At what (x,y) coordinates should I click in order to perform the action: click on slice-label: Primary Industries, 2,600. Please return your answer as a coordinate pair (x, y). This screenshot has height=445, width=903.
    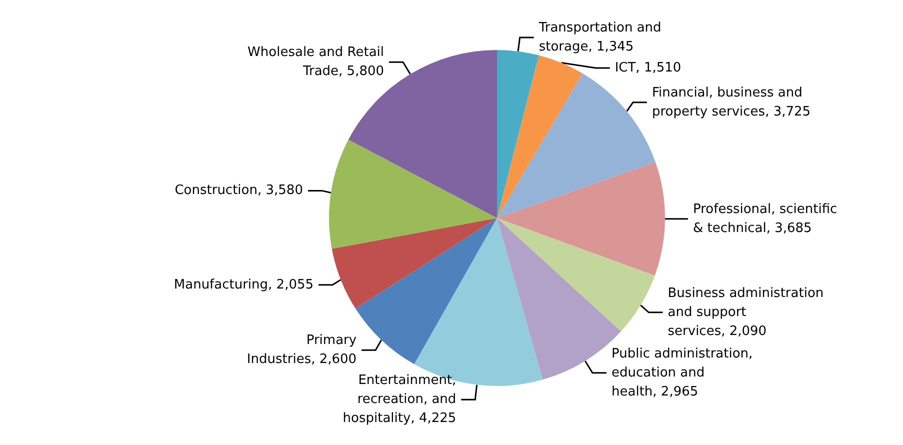
    Looking at the image, I should click on (301, 350).